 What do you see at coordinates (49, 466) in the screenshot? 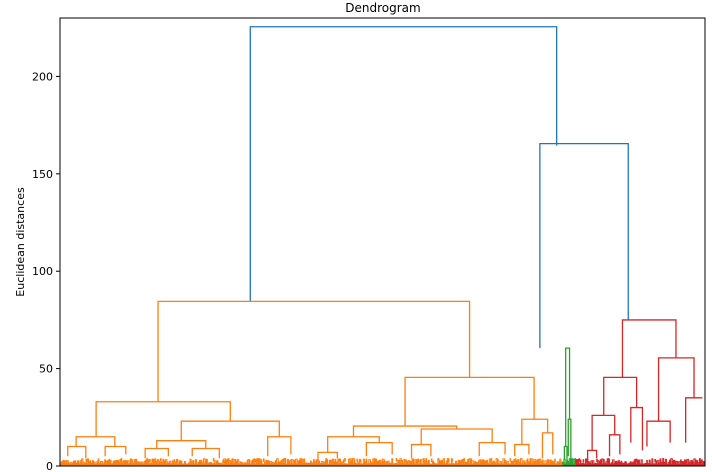
I see `y-tick-label: 0` at bounding box center [49, 466].